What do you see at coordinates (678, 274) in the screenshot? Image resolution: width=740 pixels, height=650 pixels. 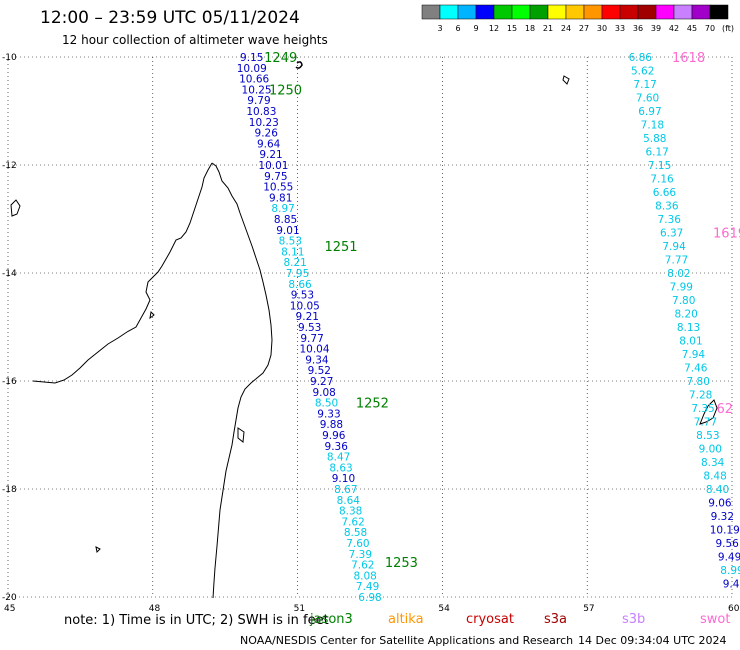 I see `swh-value: 8.02` at bounding box center [678, 274].